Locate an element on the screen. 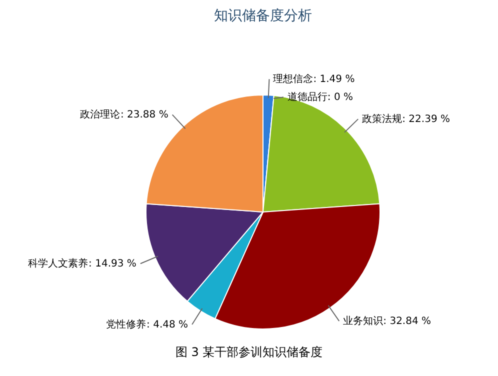 This screenshot has width=498, height=376. data-label: : 14.93 % is located at coordinates (112, 264).